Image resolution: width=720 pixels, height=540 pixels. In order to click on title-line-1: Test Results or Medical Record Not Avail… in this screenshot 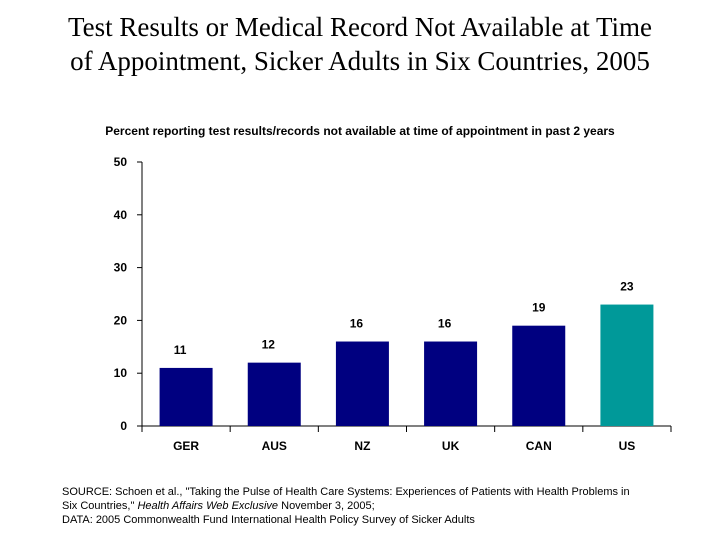, I will do `click(360, 27)`.